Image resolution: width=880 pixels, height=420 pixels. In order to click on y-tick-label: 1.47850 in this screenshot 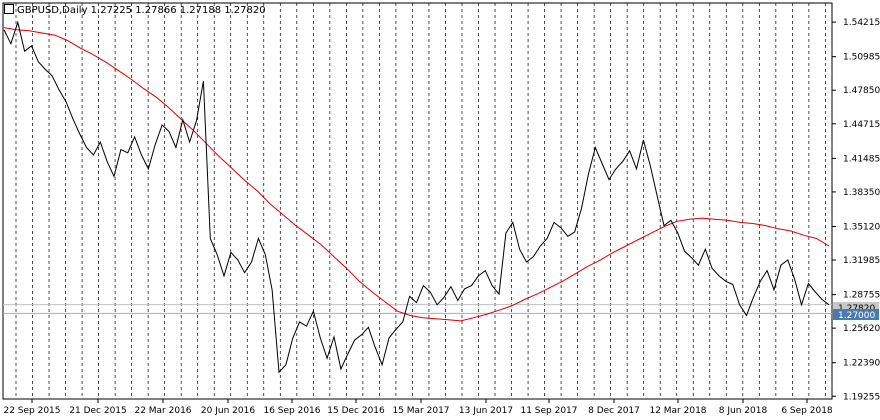, I will do `click(861, 91)`.